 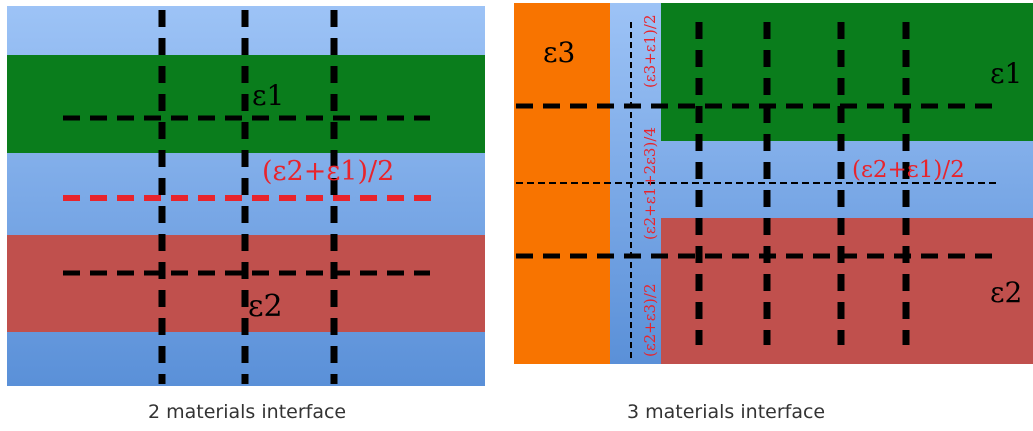 What do you see at coordinates (847, 72) in the screenshot?
I see `material-e1-region` at bounding box center [847, 72].